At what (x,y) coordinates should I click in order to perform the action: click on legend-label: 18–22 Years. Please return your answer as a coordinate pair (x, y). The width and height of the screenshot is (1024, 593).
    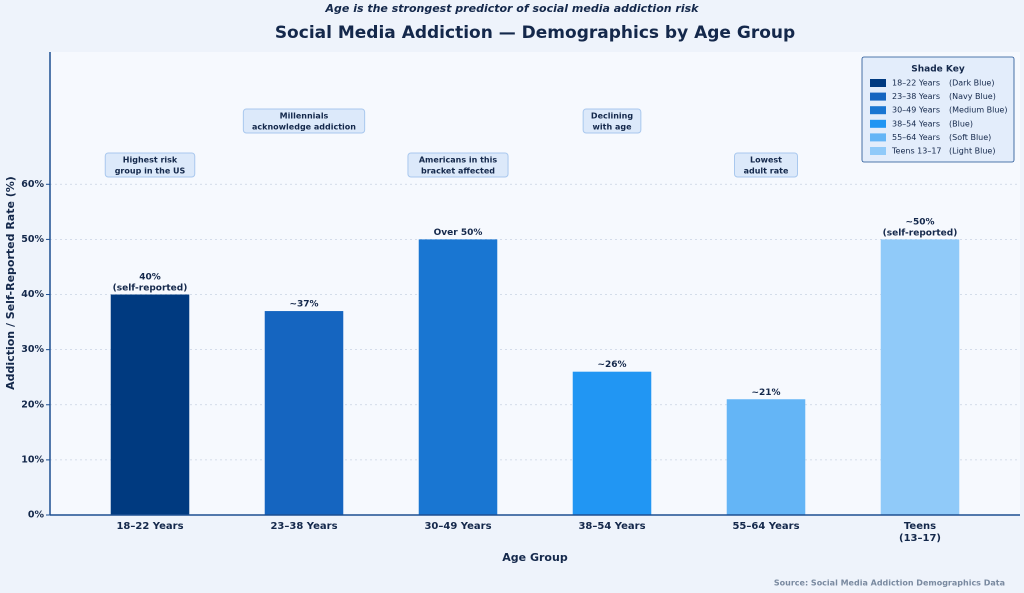
    Looking at the image, I should click on (916, 83).